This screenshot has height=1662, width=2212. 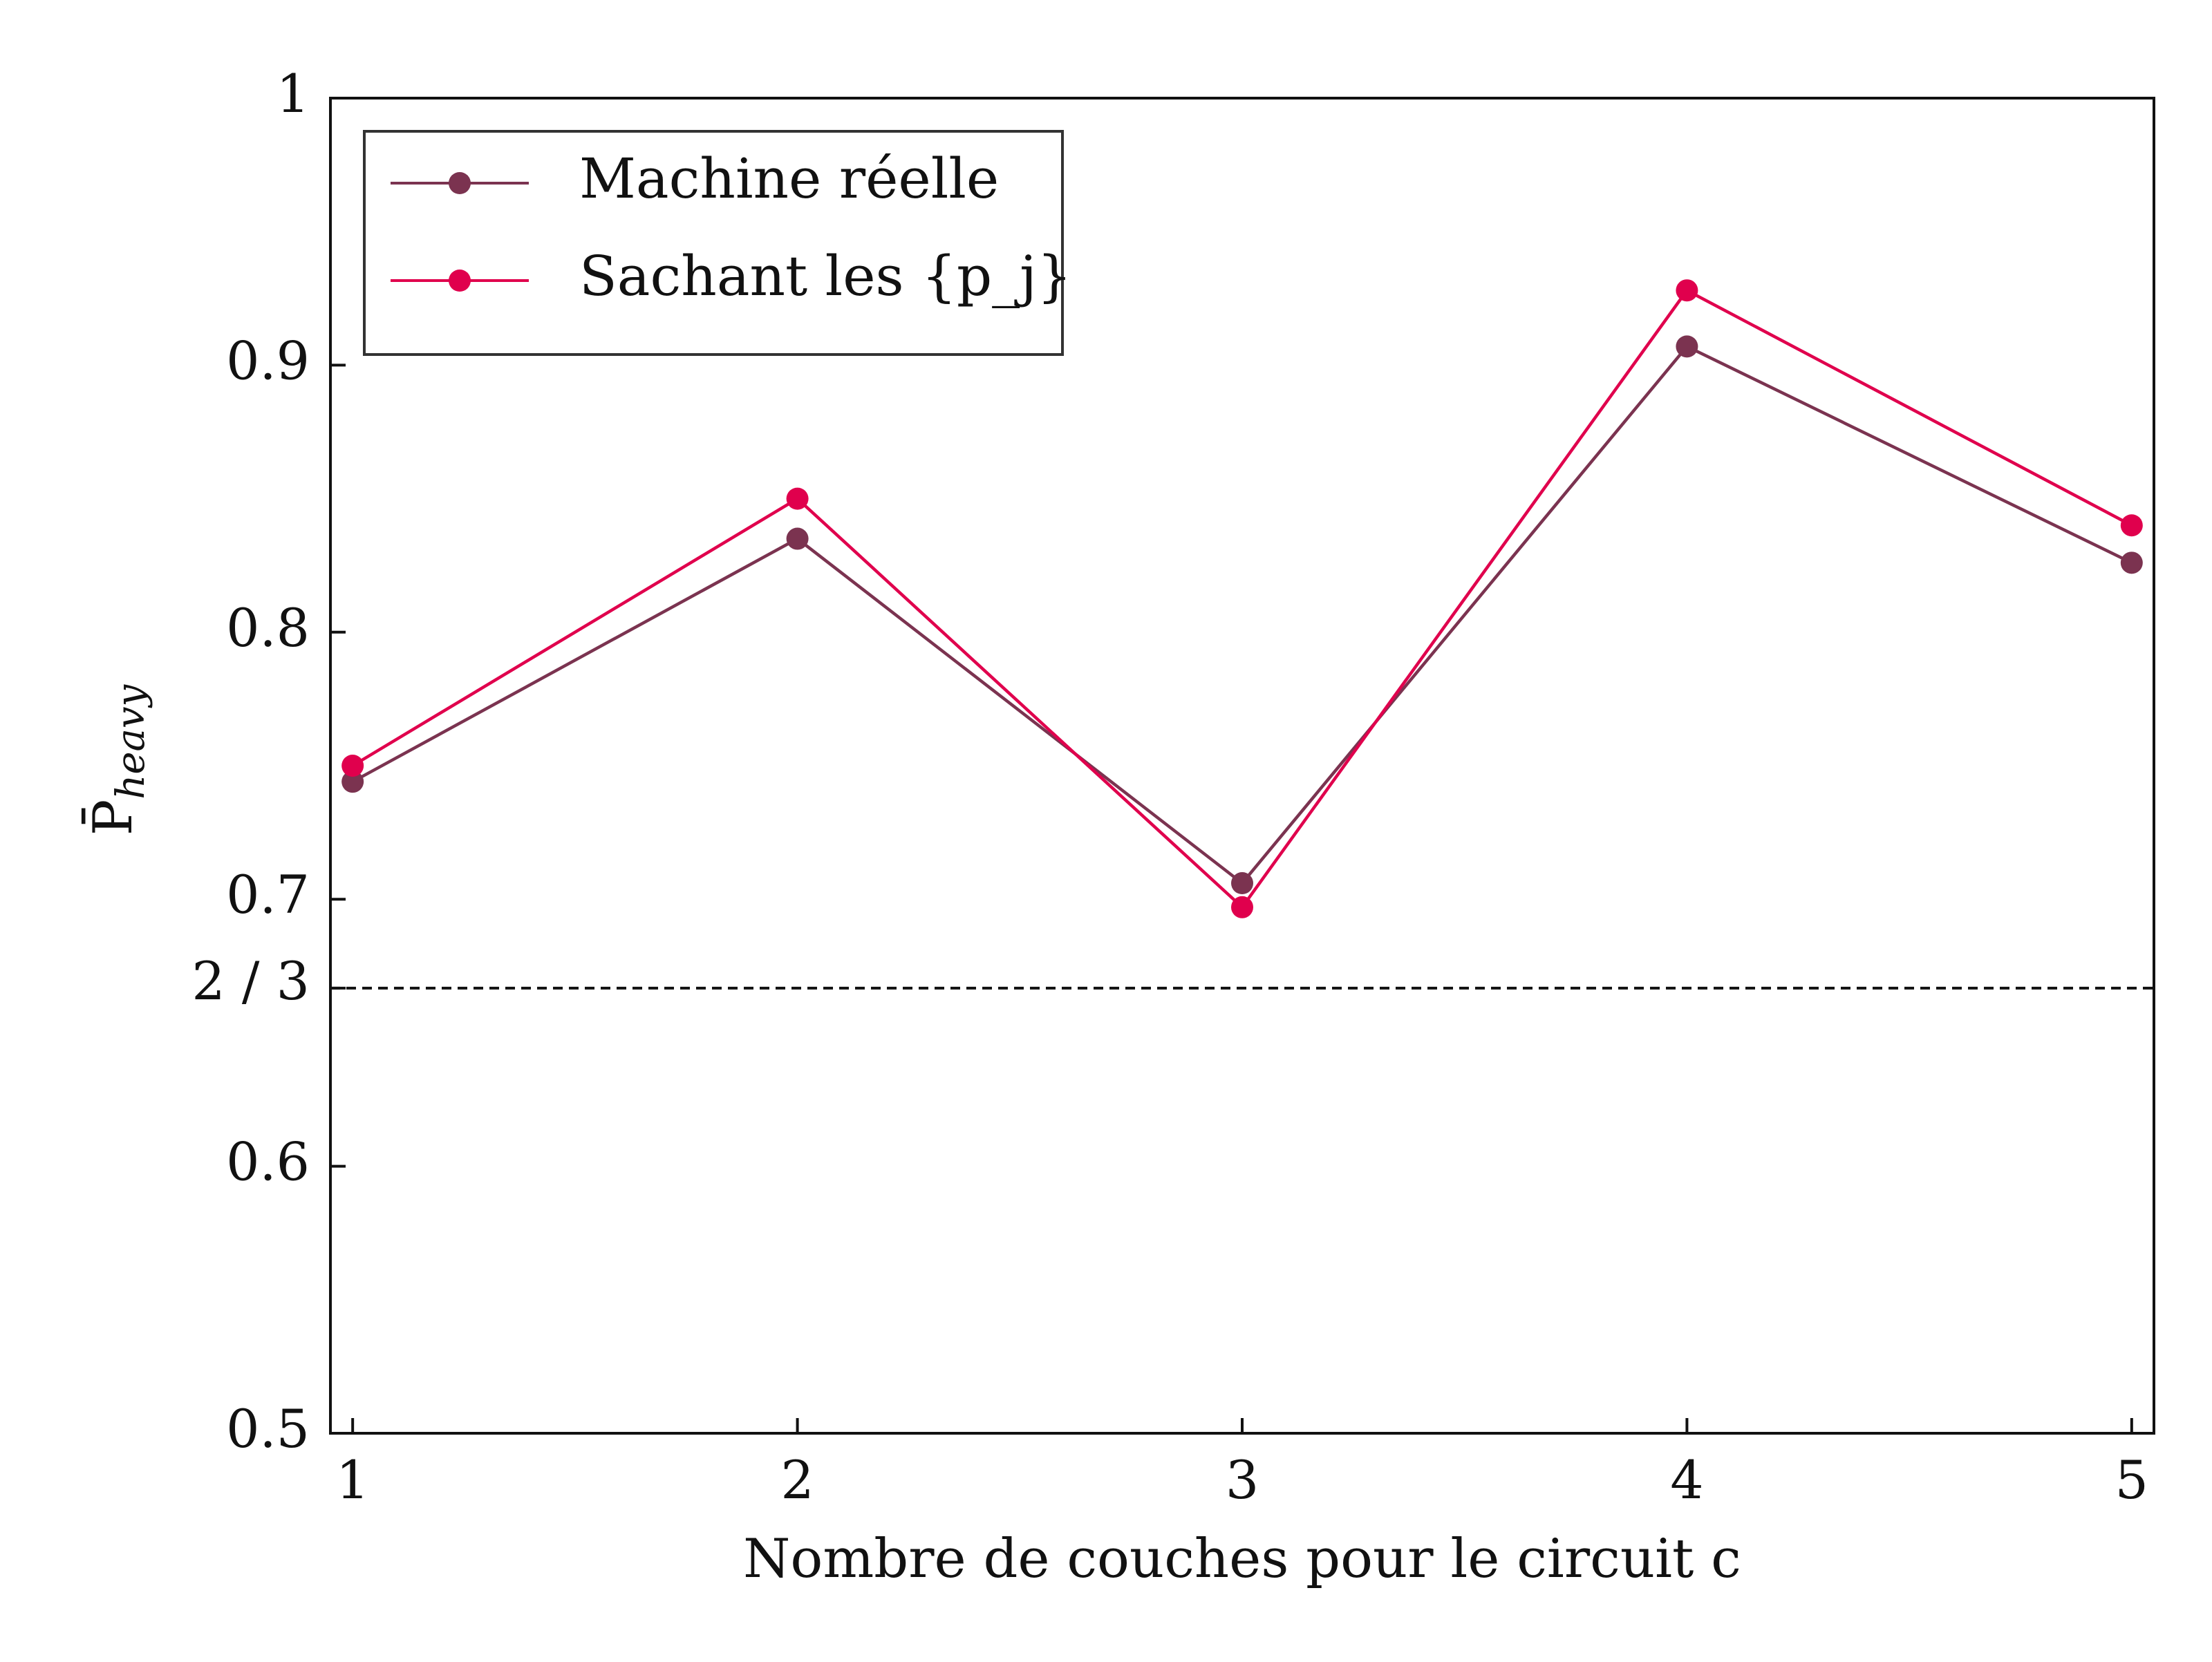 What do you see at coordinates (131, 741) in the screenshot?
I see `y-axis-label-sub: heavy` at bounding box center [131, 741].